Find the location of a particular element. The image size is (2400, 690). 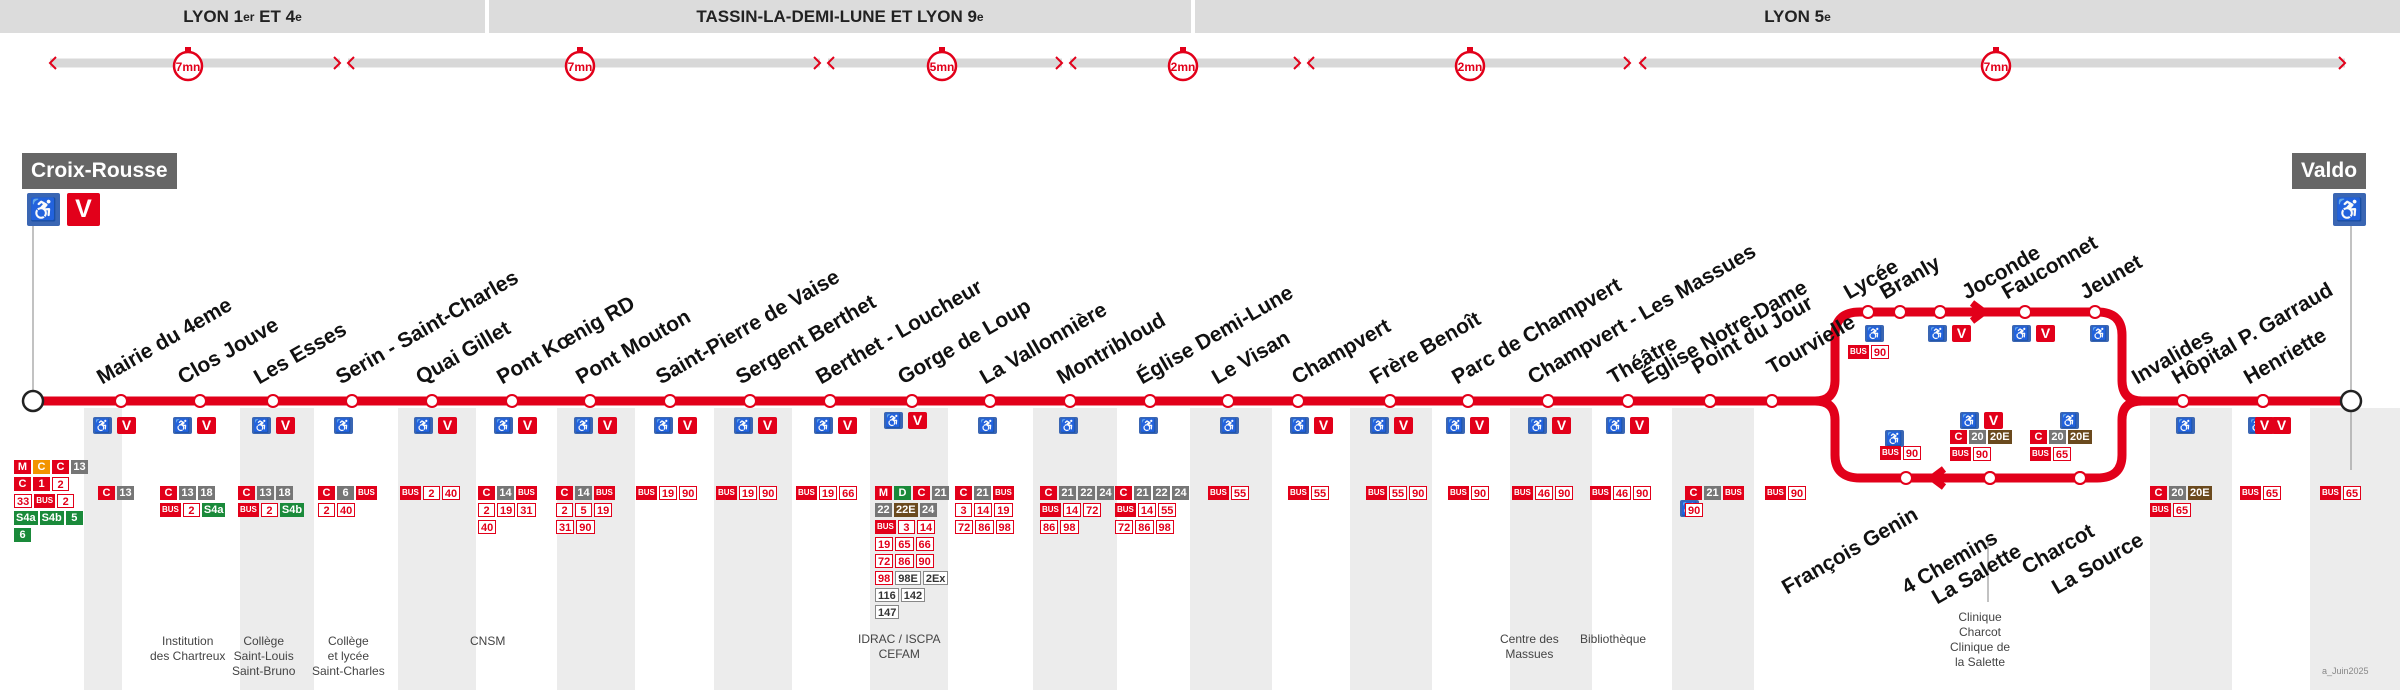

connection-group: BUS 55 90 is located at coordinates (1404, 494).